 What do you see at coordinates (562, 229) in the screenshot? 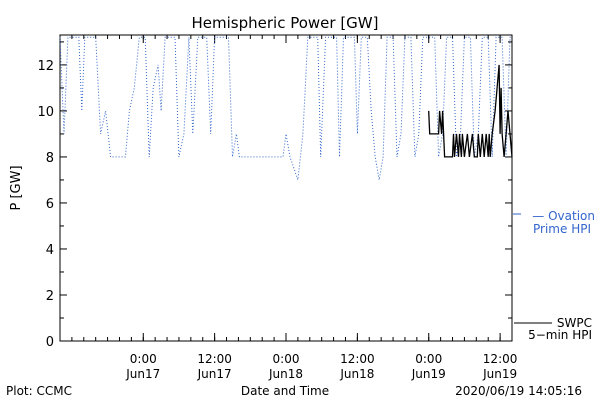
I see `legend-ovation-line2: Prime HPI` at bounding box center [562, 229].